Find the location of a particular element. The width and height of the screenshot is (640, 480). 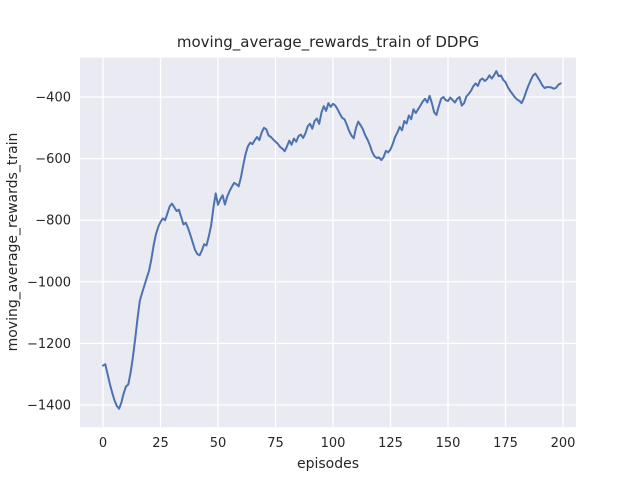

y-tick-label: −600 is located at coordinates (53, 159).